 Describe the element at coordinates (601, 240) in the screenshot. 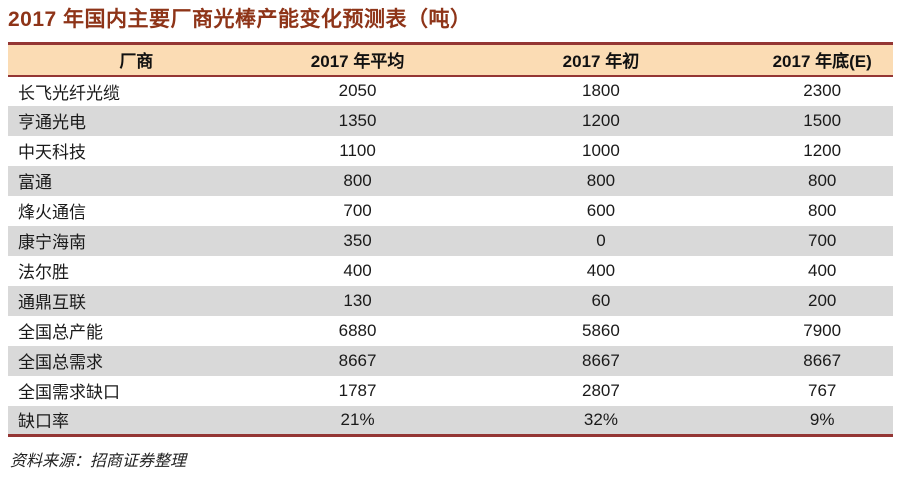

I see `value-cell: 0` at that location.